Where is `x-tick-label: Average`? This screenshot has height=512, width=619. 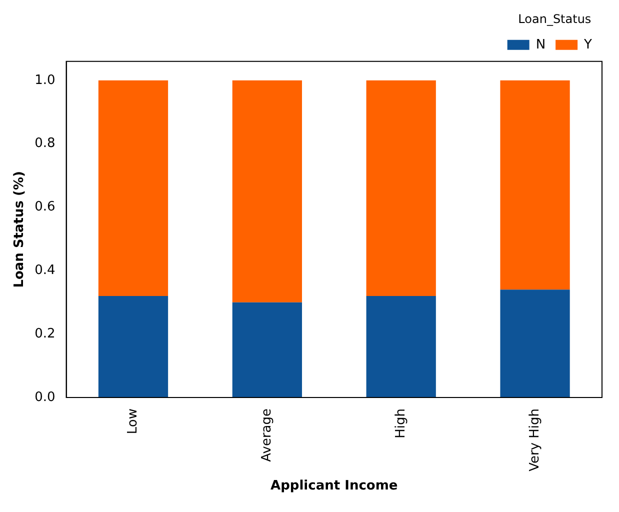
x-tick-label: Average is located at coordinates (267, 435).